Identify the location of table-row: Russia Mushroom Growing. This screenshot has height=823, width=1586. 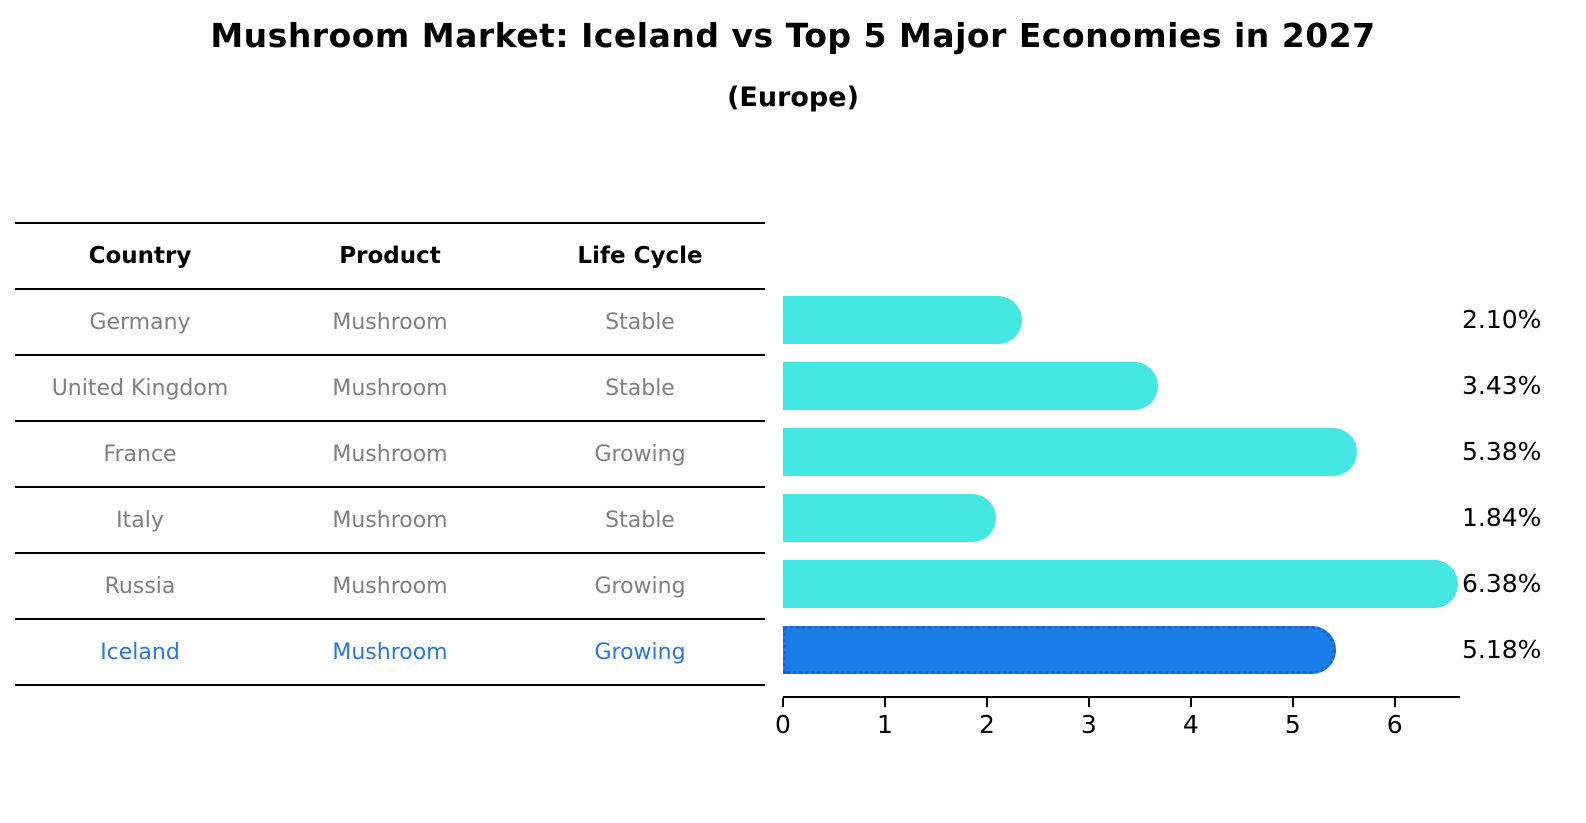
(390, 587).